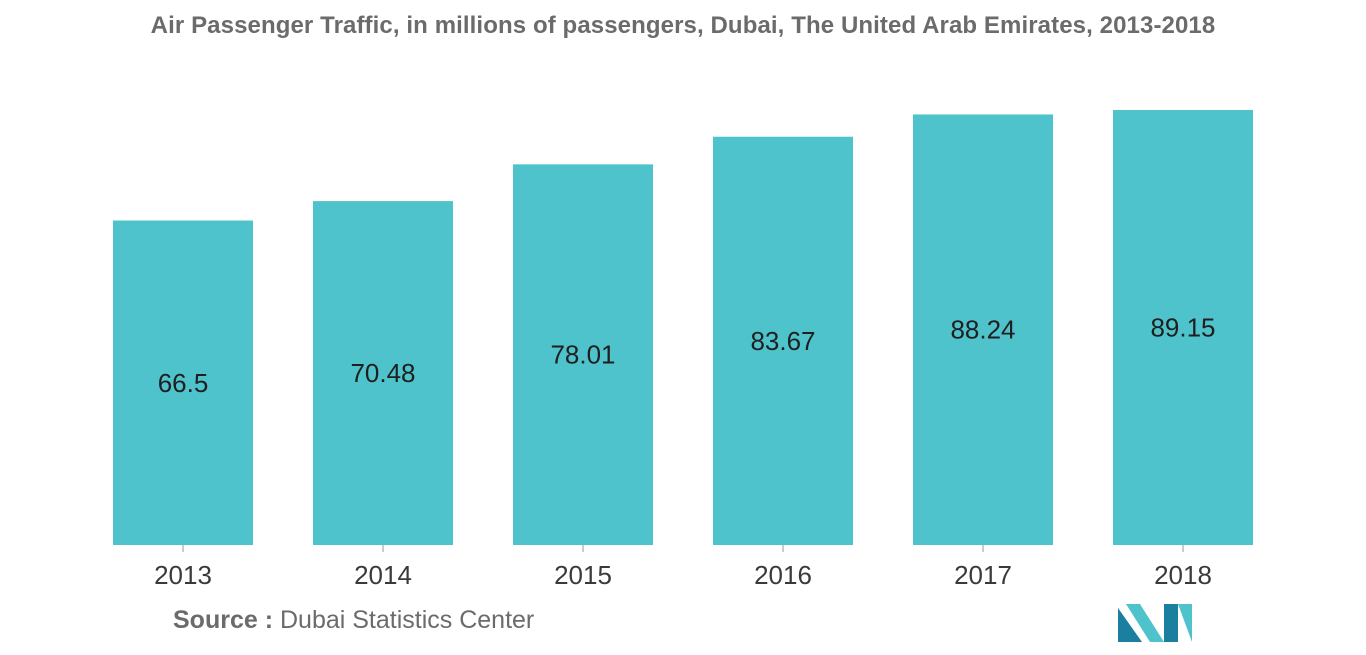 The image size is (1366, 655). What do you see at coordinates (1145, 623) in the screenshot?
I see `logo-middle-stroke` at bounding box center [1145, 623].